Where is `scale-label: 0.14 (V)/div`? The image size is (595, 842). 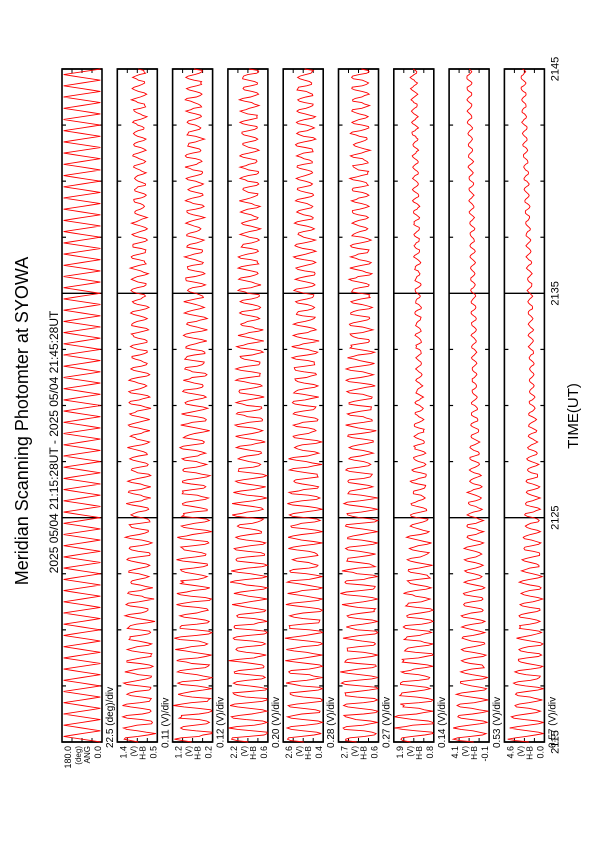 scale-label: 0.14 (V)/div is located at coordinates (442, 722).